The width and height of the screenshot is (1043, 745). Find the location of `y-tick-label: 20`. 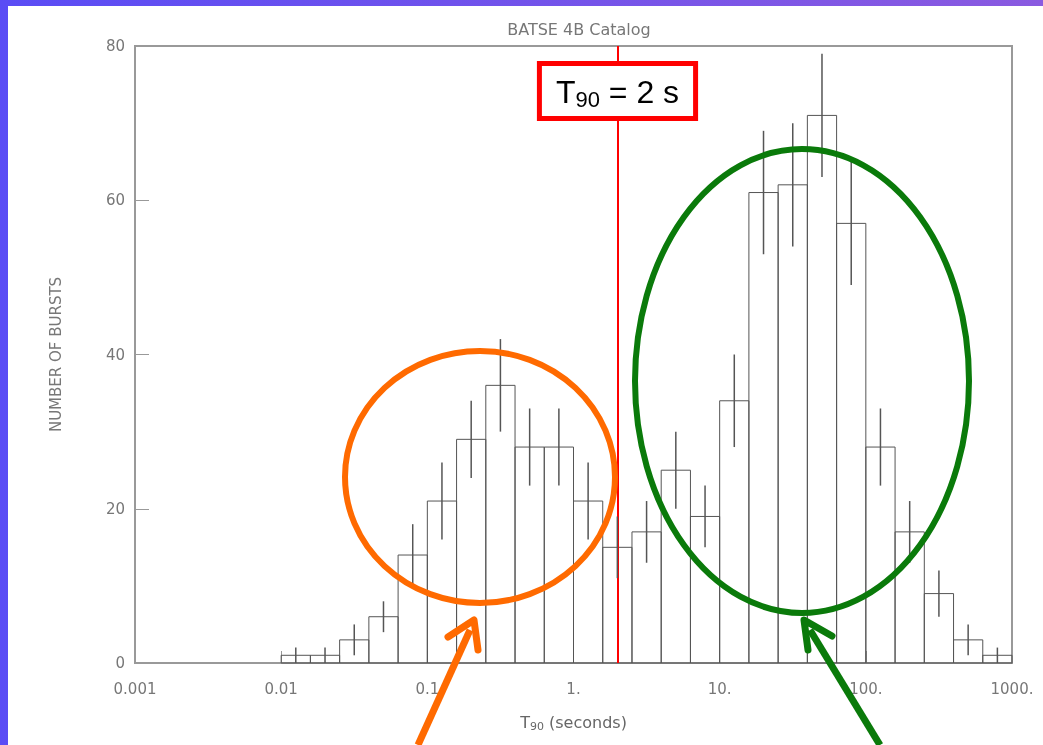

y-tick-label: 20 is located at coordinates (115, 508).